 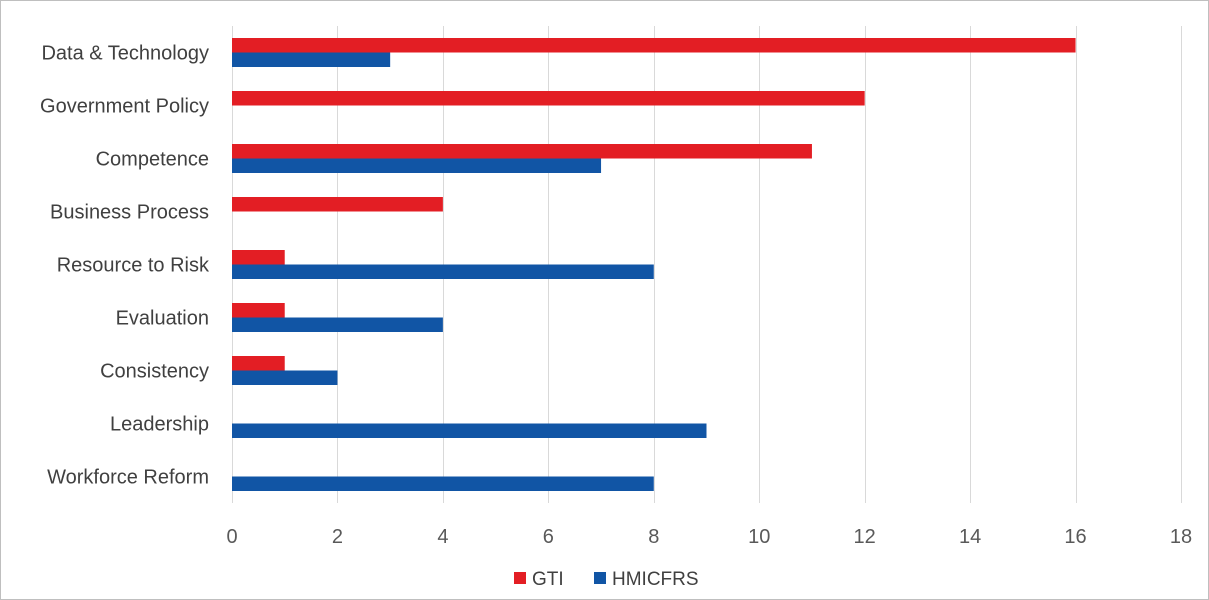 I want to click on category-label: Evaluation, so click(x=162, y=319).